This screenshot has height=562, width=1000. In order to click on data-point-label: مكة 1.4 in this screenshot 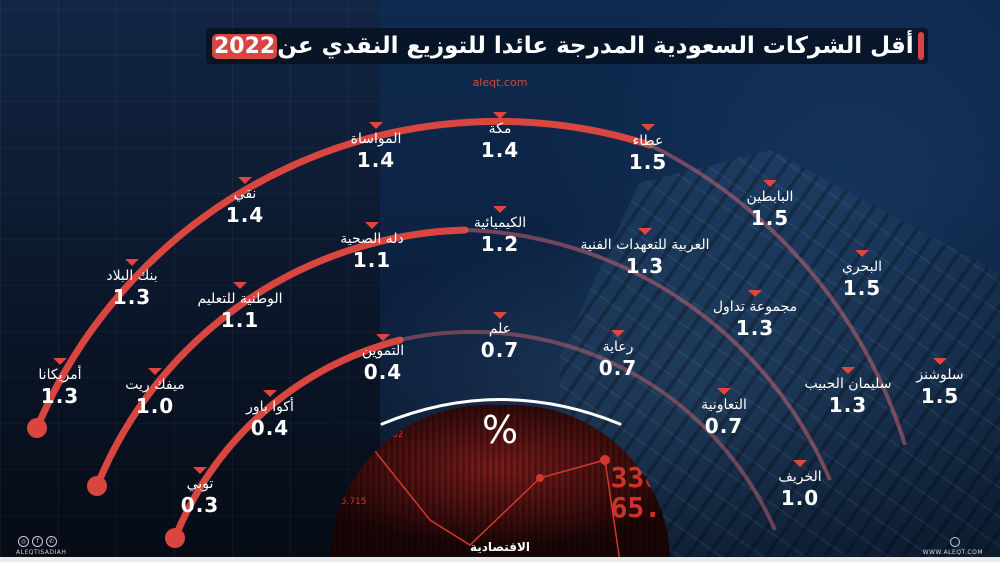, I will do `click(500, 137)`.